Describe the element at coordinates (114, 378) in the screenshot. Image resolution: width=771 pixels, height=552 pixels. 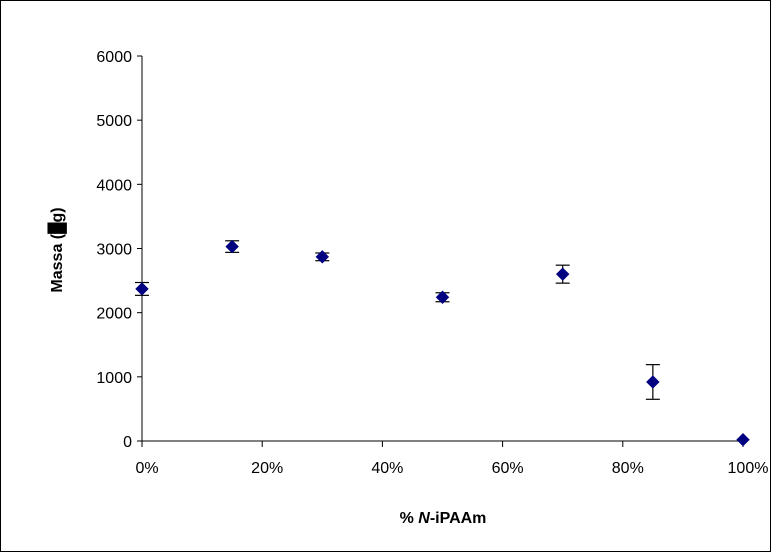
I see `y-tick-label: 1000` at that location.